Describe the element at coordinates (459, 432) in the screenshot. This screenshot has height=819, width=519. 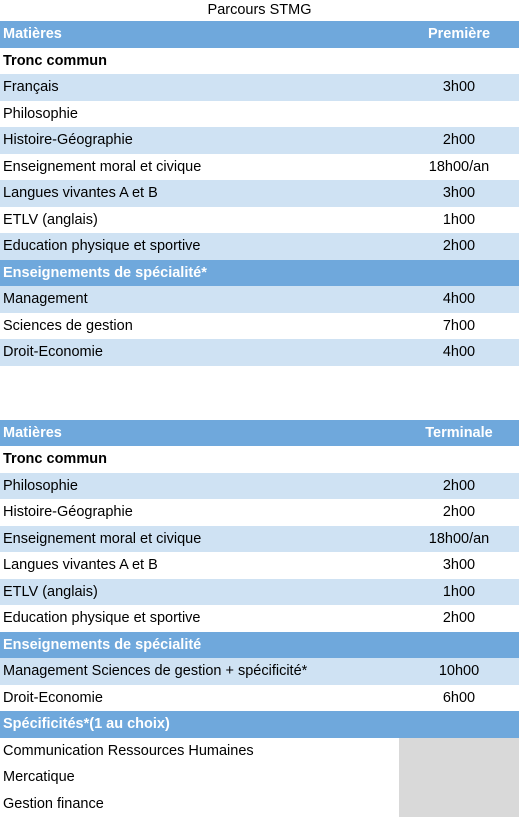
I see `header-level: Terminale` at that location.